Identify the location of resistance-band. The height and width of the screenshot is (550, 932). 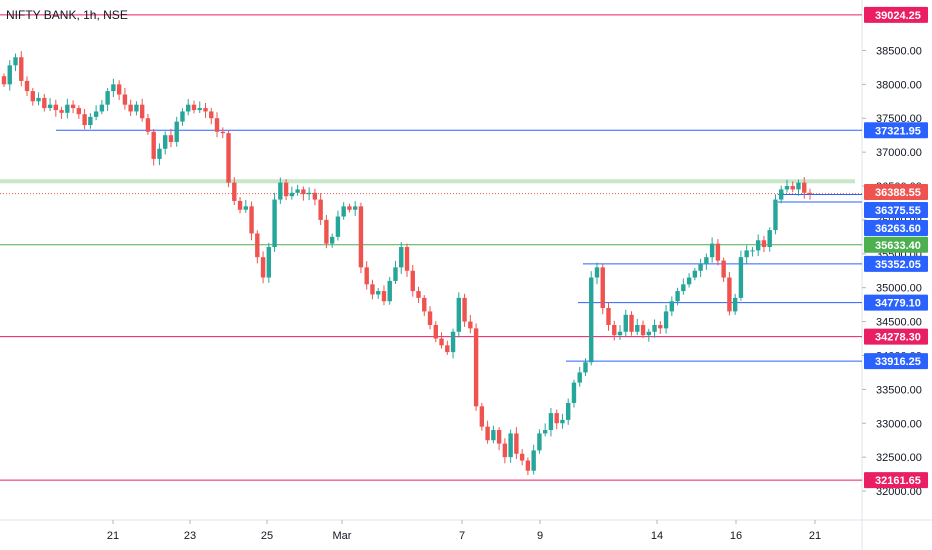
(427, 181).